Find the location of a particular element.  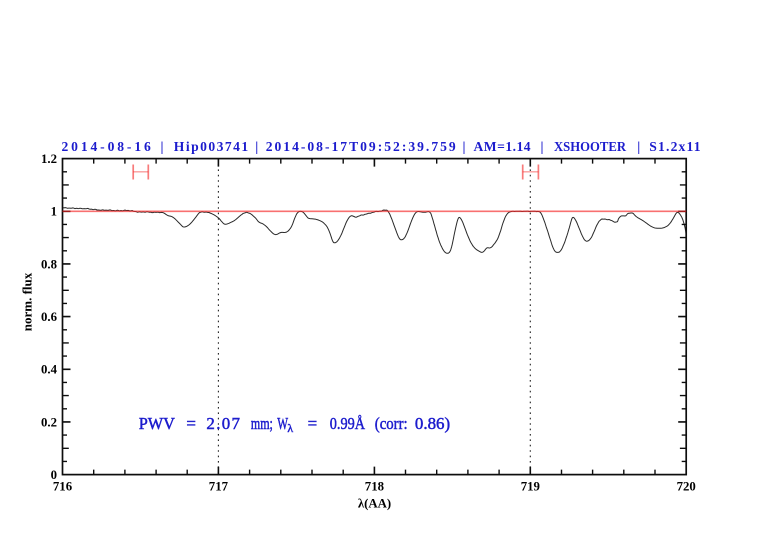

svg-text: 0.86) is located at coordinates (432, 423).